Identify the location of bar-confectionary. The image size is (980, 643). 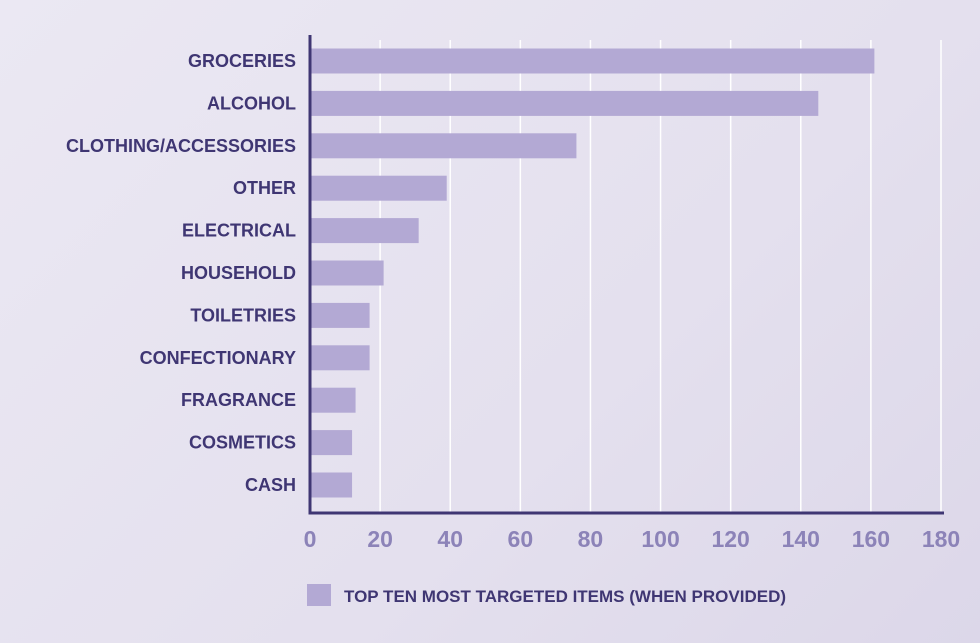
(340, 358).